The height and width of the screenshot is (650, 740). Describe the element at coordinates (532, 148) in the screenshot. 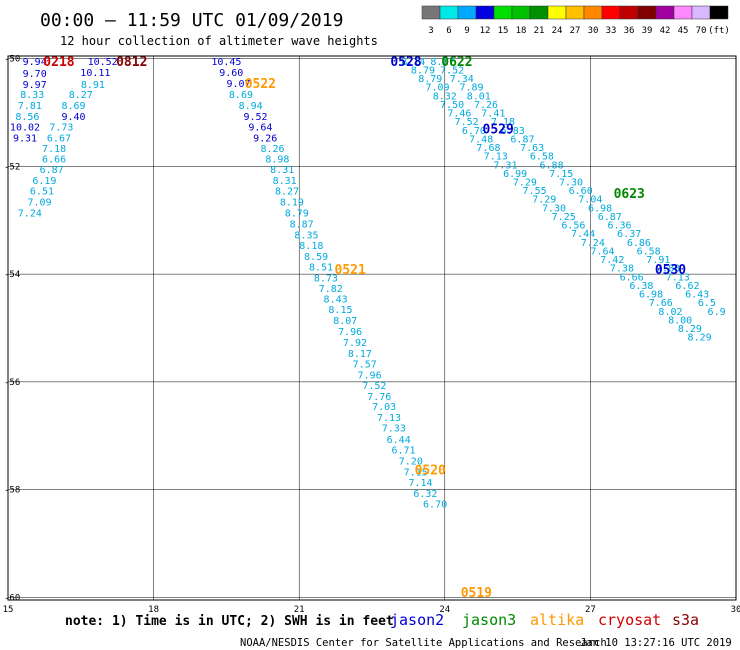

I see `swh-value: 7.63` at that location.